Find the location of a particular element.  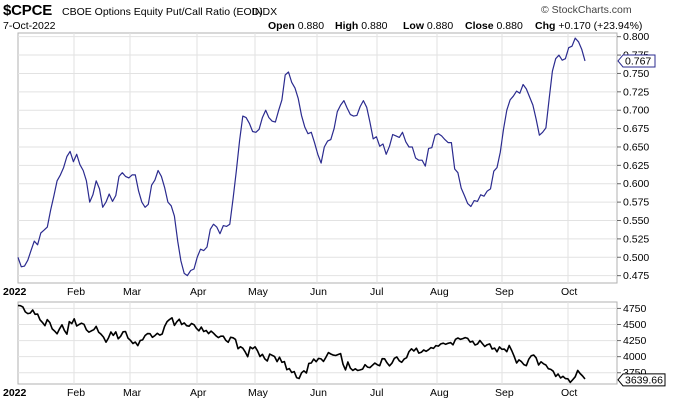

y-tick-label: 0.475 is located at coordinates (636, 276).